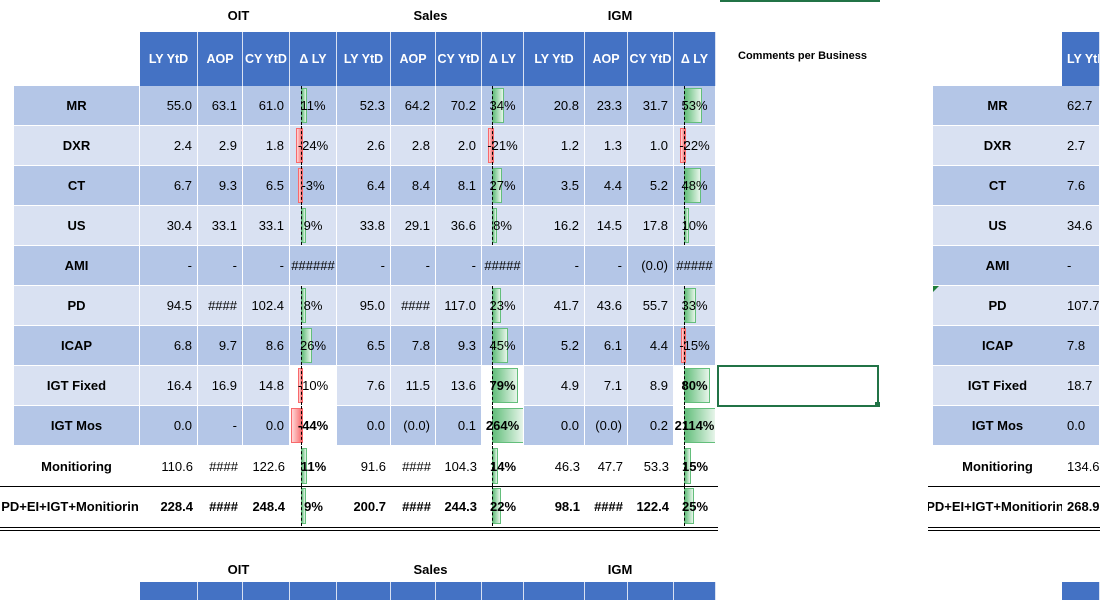  What do you see at coordinates (997, 226) in the screenshot?
I see `right-row-label-3: US` at bounding box center [997, 226].